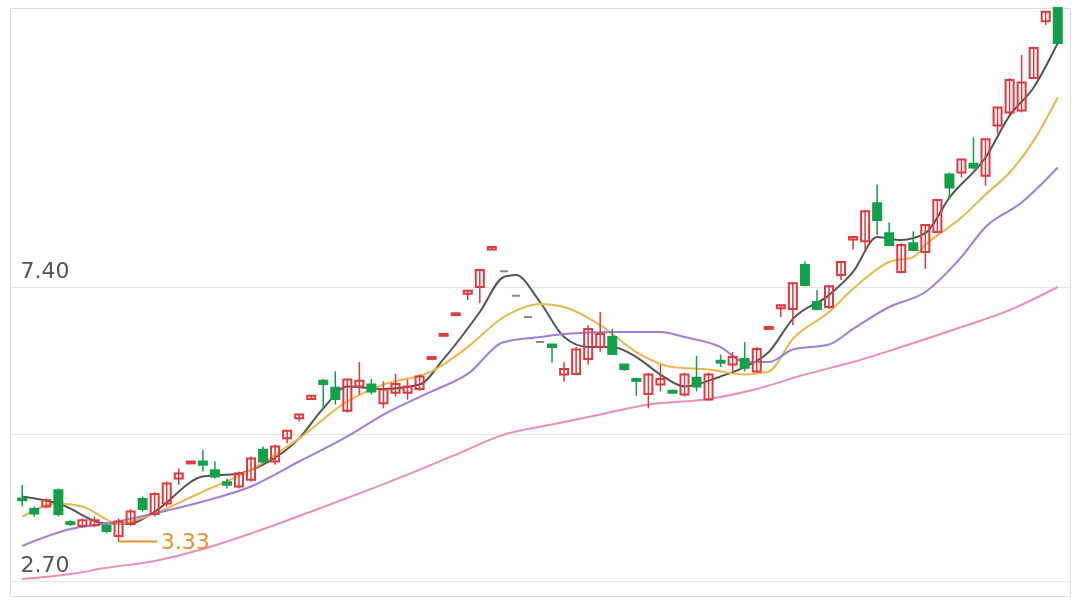  What do you see at coordinates (185, 541) in the screenshot?
I see `annotation: 3.33` at bounding box center [185, 541].